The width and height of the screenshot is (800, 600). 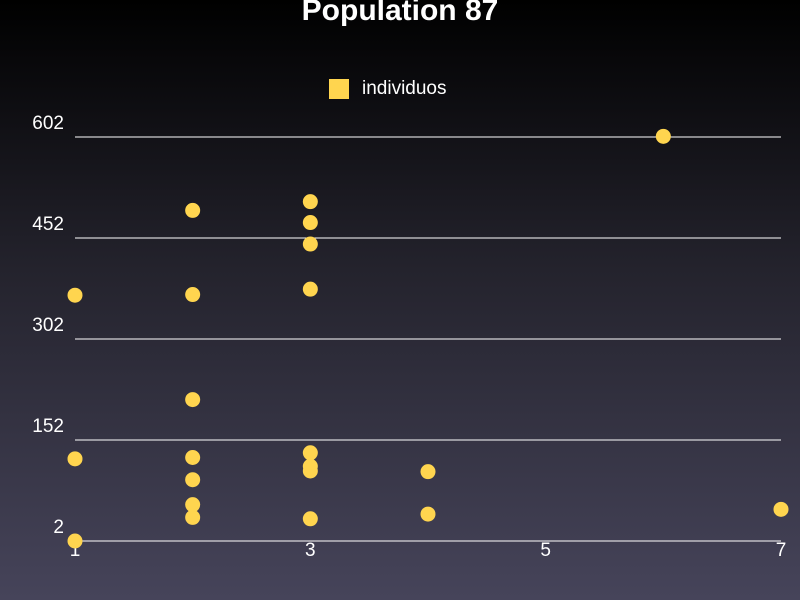 I want to click on legend-swatch, so click(x=339, y=89).